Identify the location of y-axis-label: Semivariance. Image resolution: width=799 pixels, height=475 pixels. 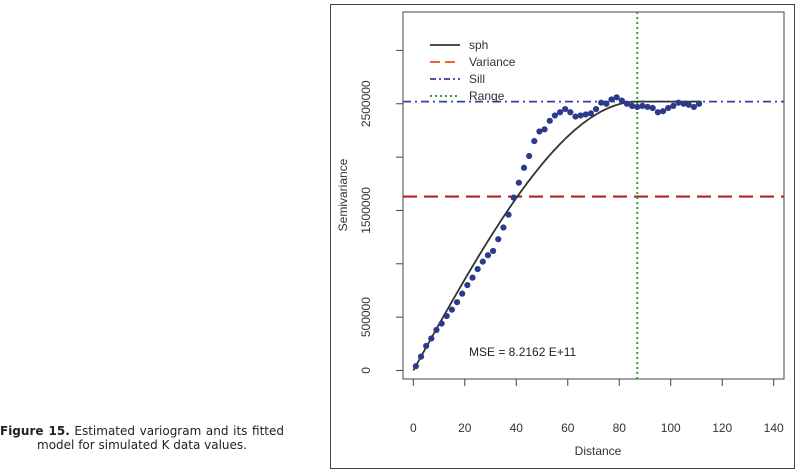
(343, 194).